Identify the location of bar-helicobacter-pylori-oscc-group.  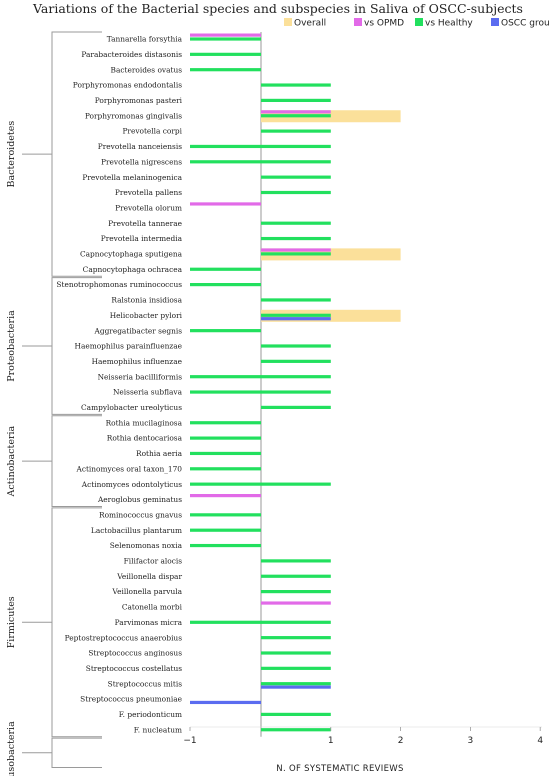
(296, 319).